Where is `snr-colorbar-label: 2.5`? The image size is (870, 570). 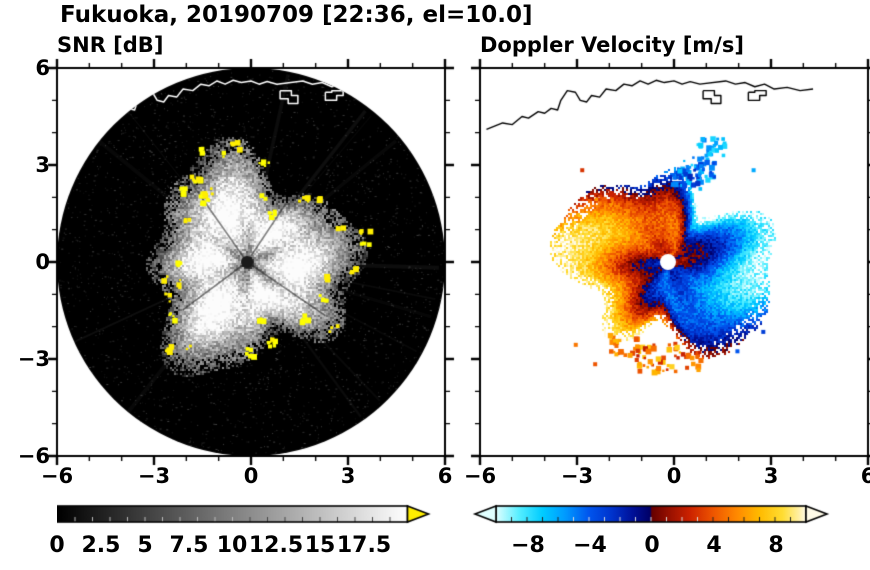
snr-colorbar-label: 2.5 is located at coordinates (101, 545).